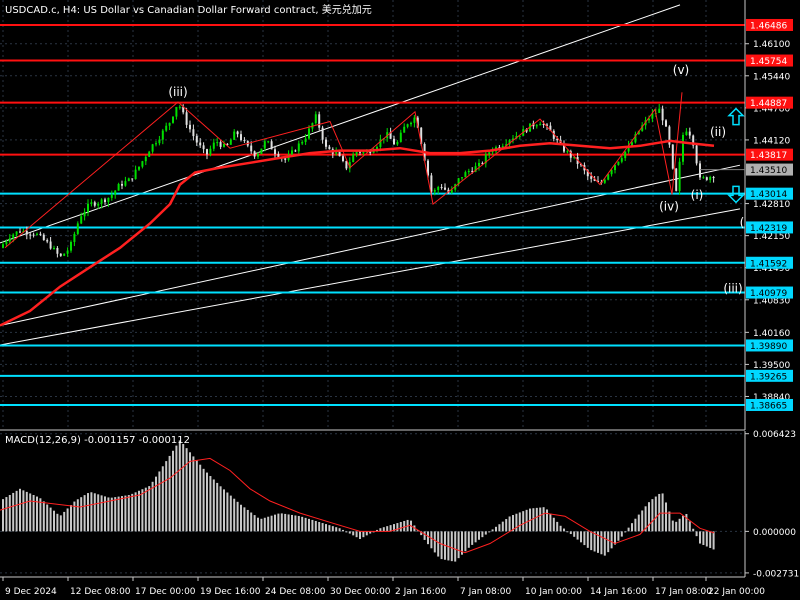 This screenshot has width=800, height=600. I want to click on macd-axis-ticks: 0.006423 0.000000 -0.002731, so click(772, 504).